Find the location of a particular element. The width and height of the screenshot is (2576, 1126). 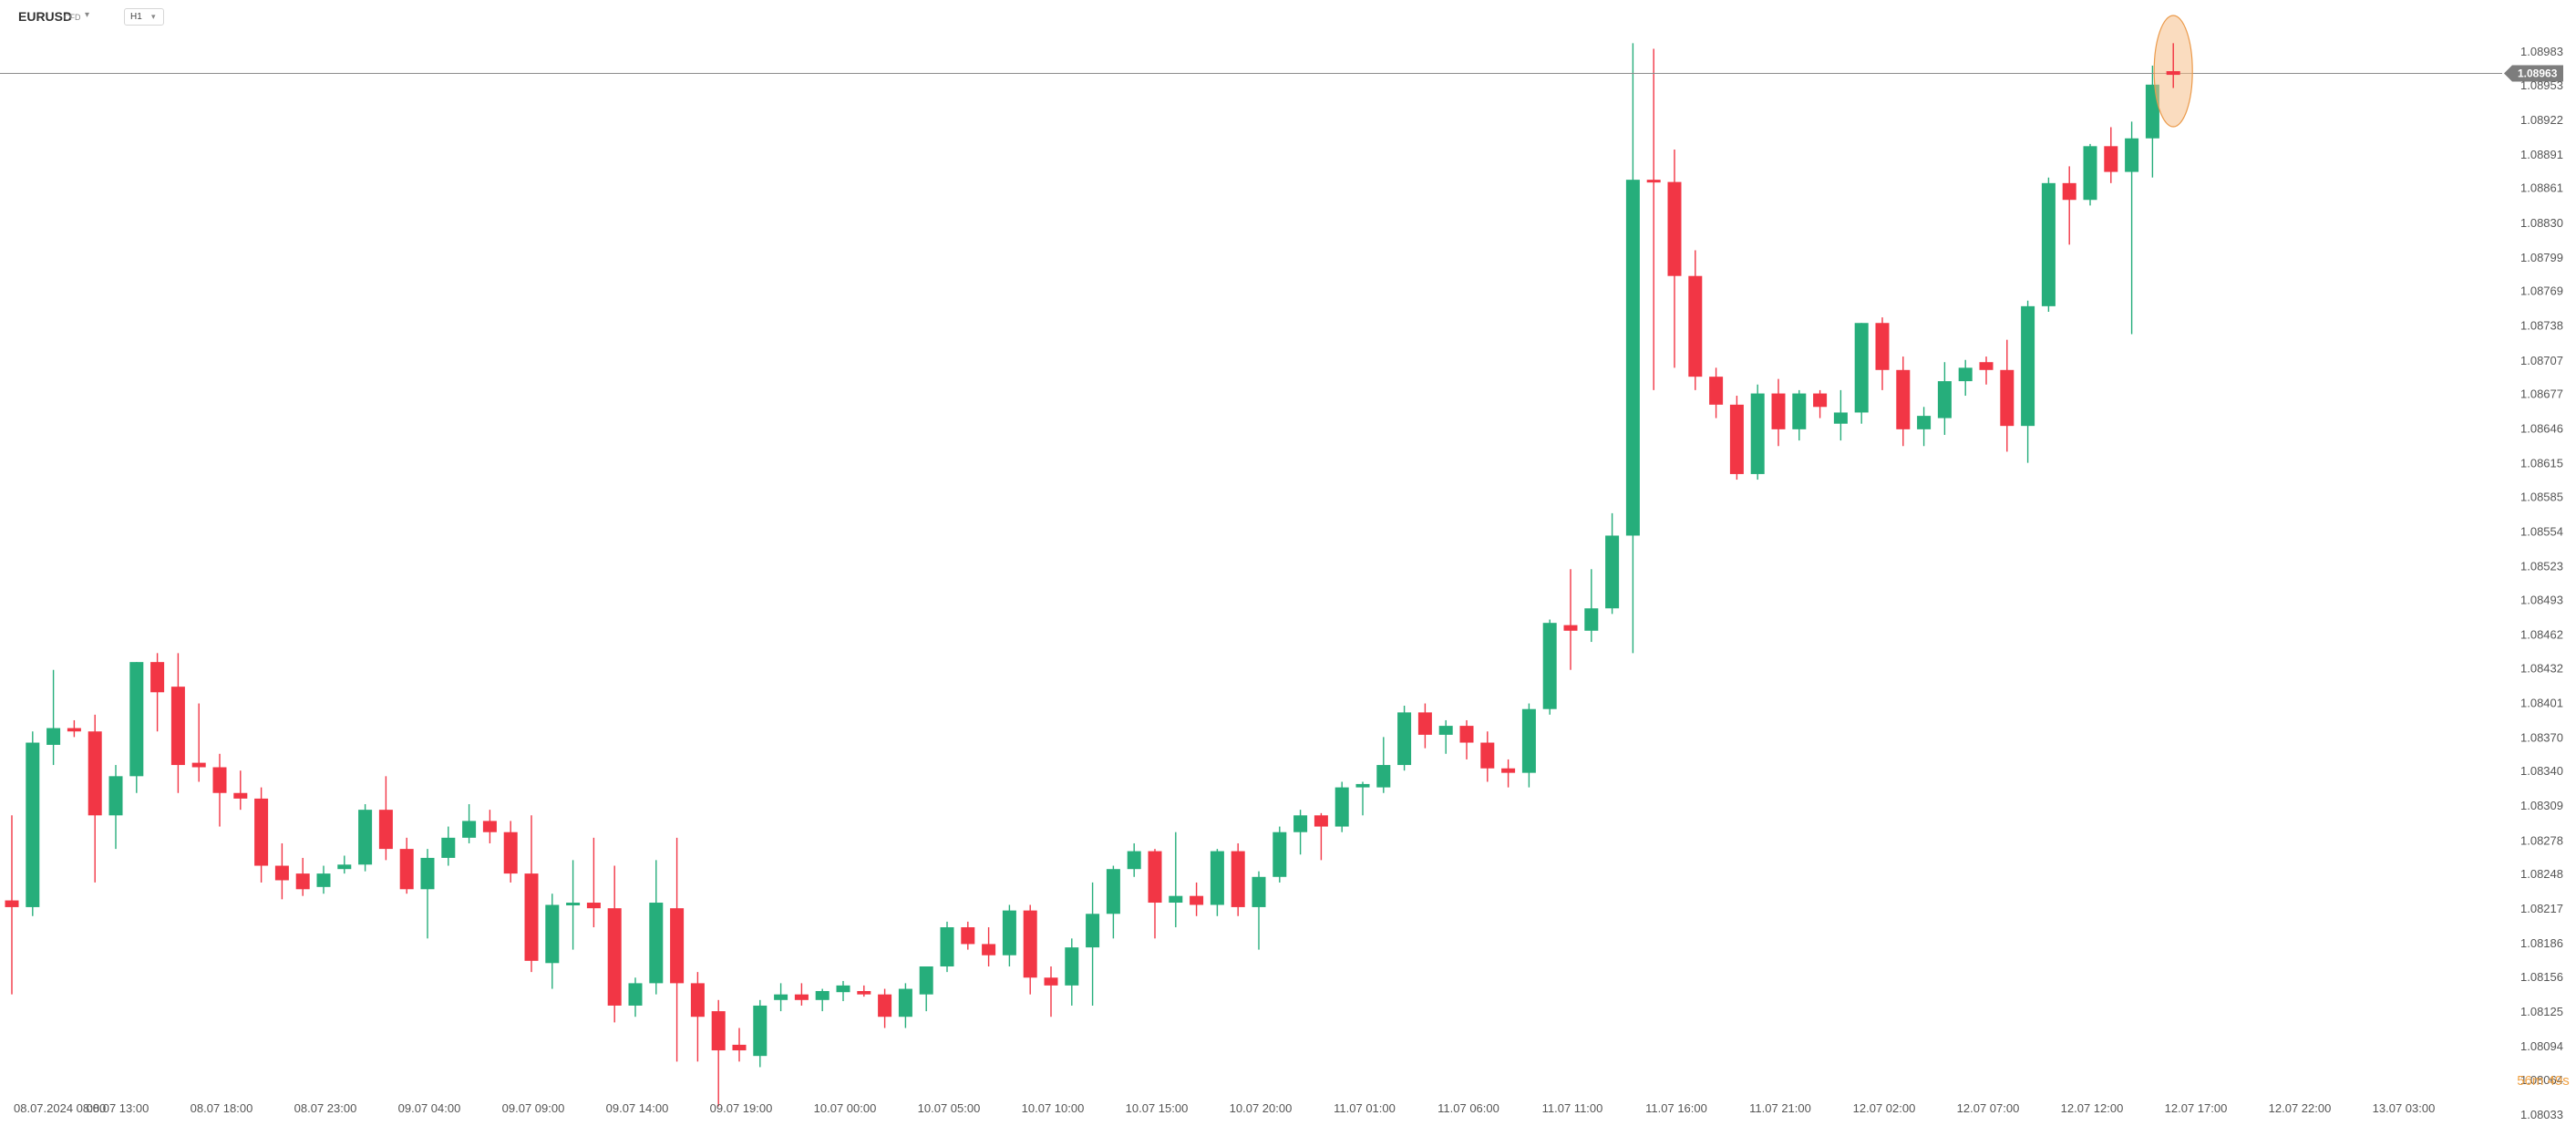

price-tick-label: 1.08493 is located at coordinates (2541, 599).